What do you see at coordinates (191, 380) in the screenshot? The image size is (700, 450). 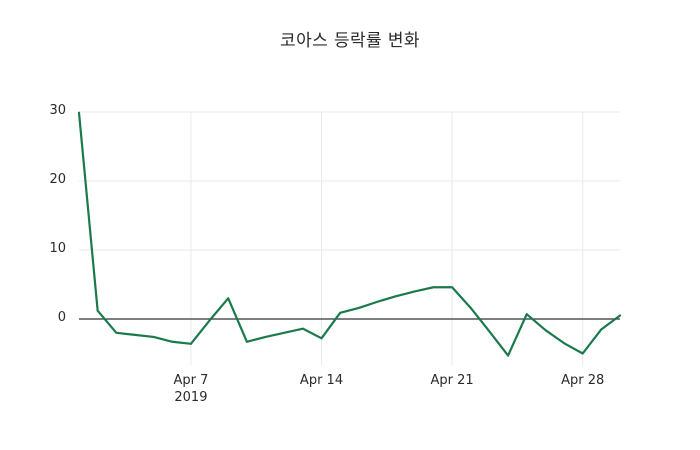 I see `x-tick-primary: Apr 7` at bounding box center [191, 380].